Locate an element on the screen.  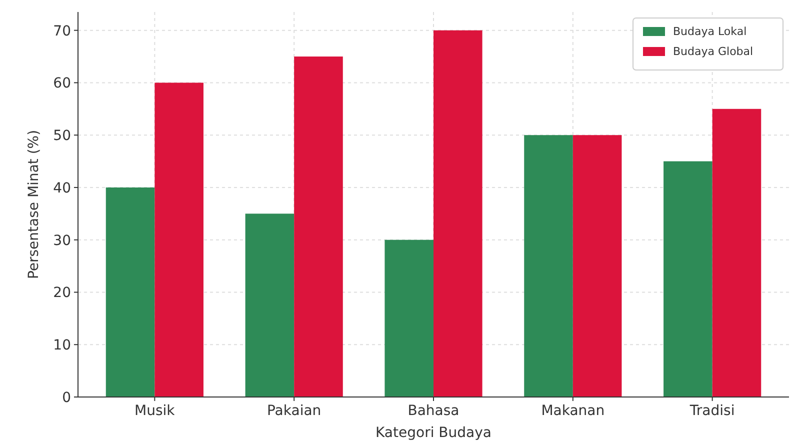
y-tick-label: 30 is located at coordinates (62, 240).